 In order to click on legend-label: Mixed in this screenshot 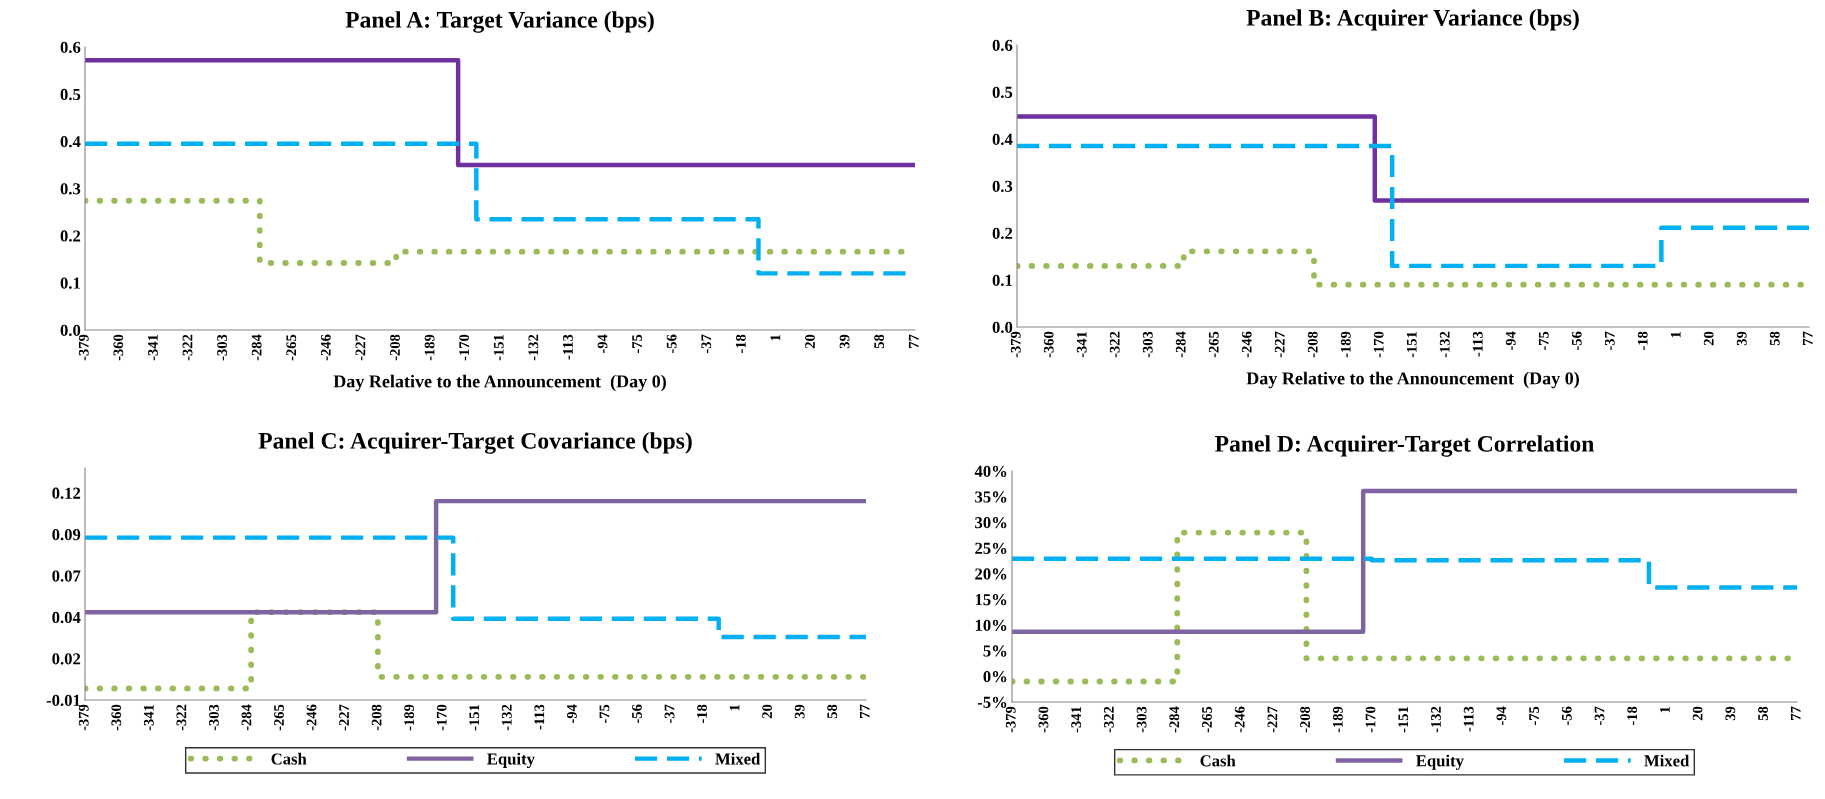, I will do `click(738, 758)`.